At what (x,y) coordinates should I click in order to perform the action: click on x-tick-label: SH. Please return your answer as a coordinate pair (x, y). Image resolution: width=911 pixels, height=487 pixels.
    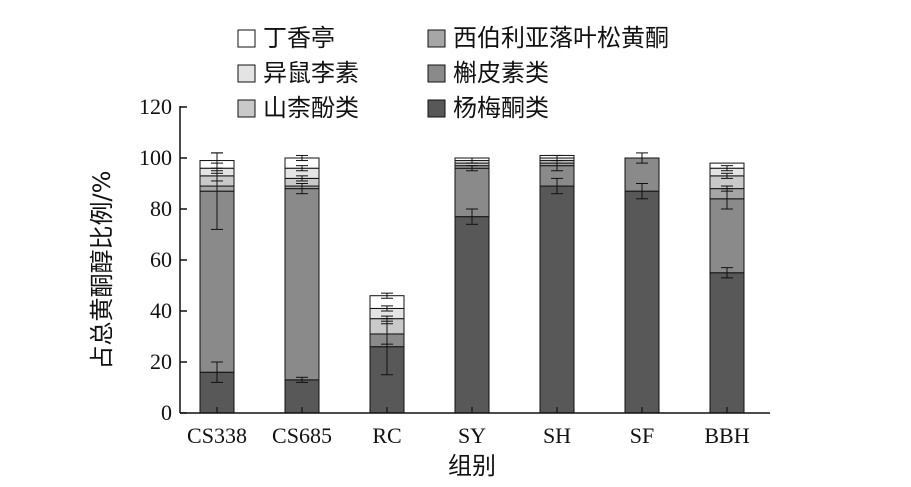
    Looking at the image, I should click on (557, 435).